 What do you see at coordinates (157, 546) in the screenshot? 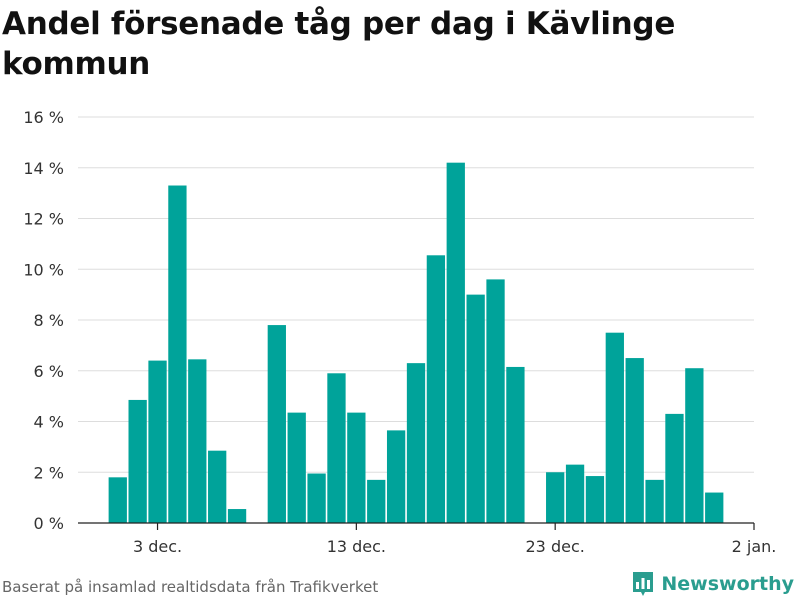
I see `x-tick-label: 3 dec.` at bounding box center [157, 546].